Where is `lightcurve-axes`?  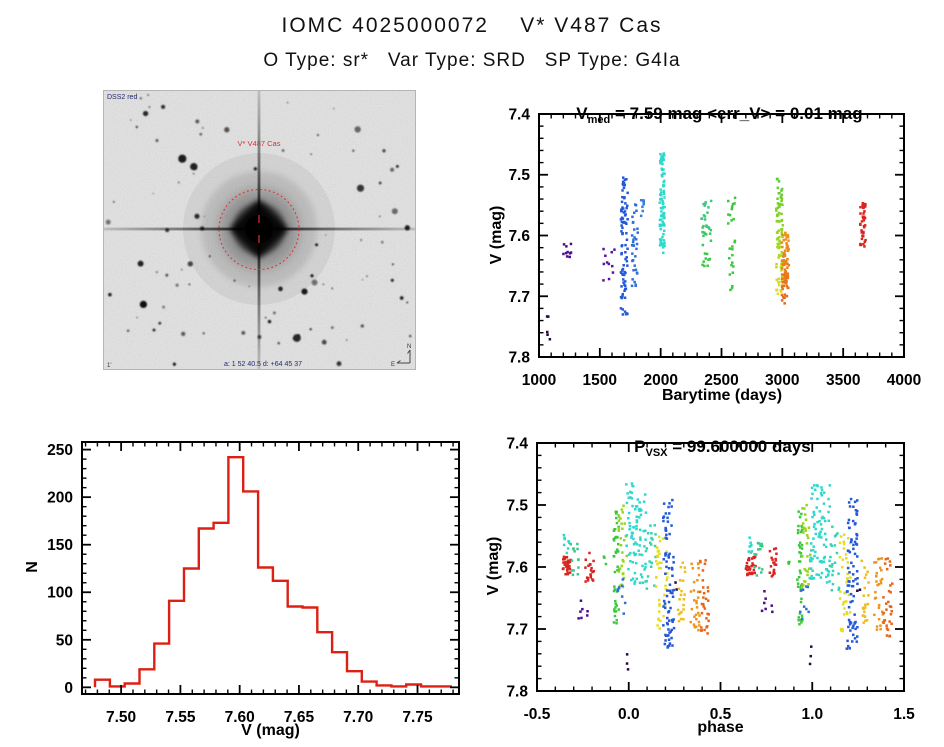 lightcurve-axes is located at coordinates (721, 235).